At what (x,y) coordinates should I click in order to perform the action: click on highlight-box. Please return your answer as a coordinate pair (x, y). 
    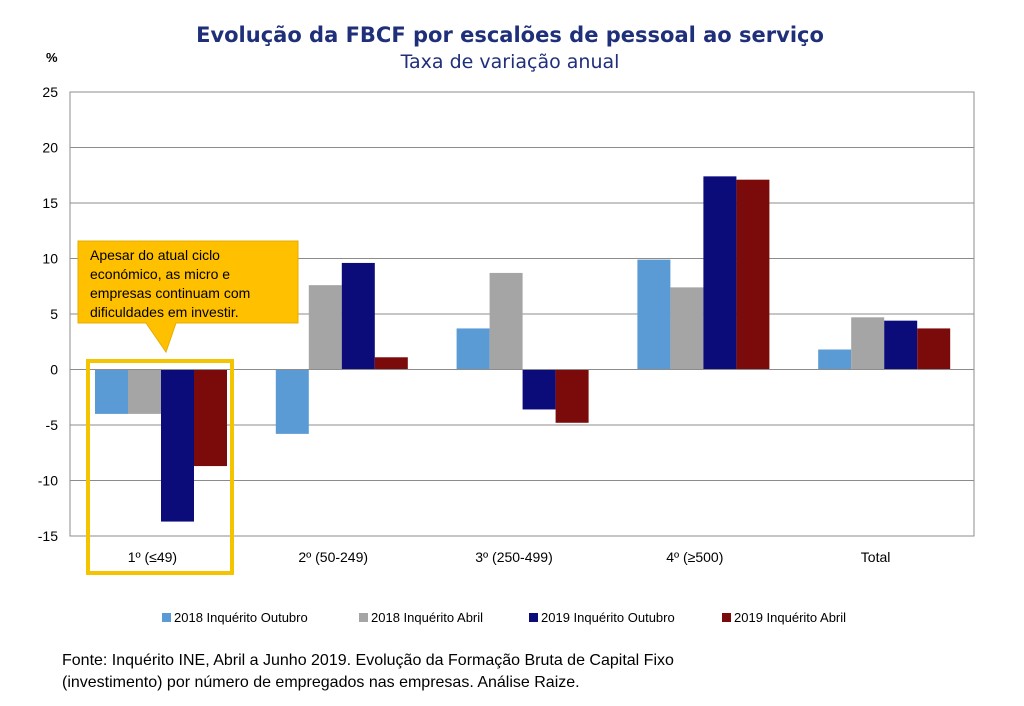
    Looking at the image, I should click on (160, 467).